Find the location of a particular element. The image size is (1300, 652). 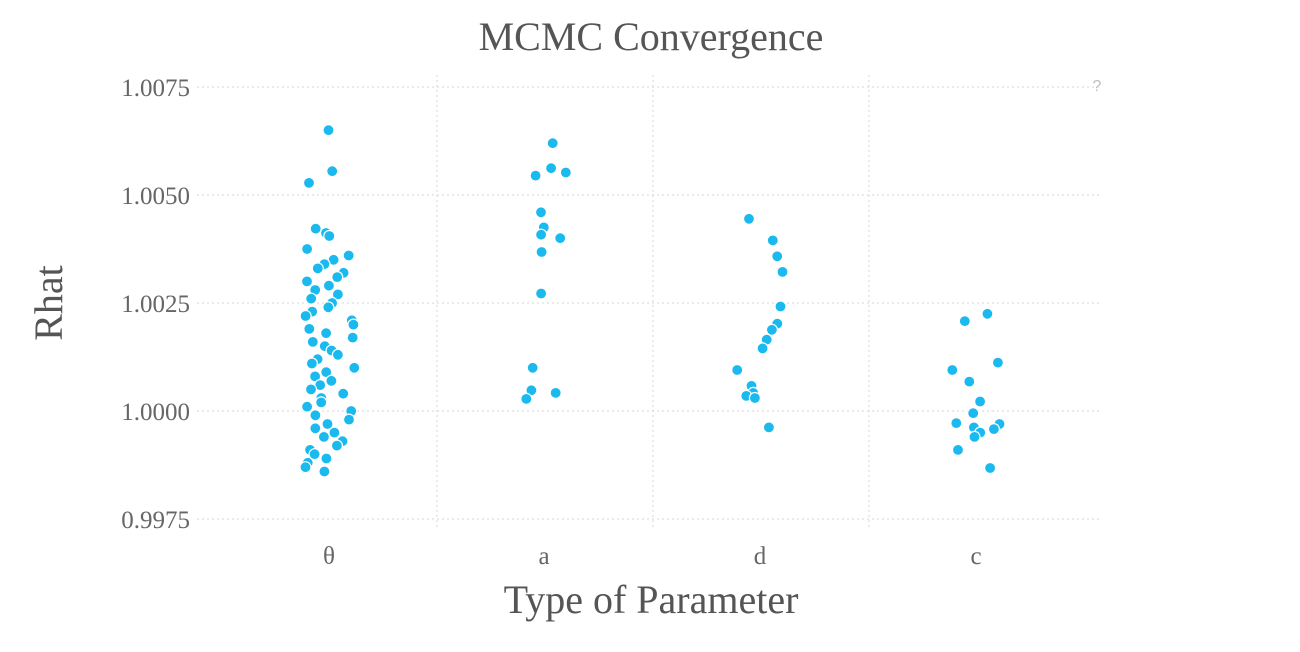

y-axis: 1.0075 1.0050 1.0025 1.0000 0.9975 is located at coordinates (155, 304).